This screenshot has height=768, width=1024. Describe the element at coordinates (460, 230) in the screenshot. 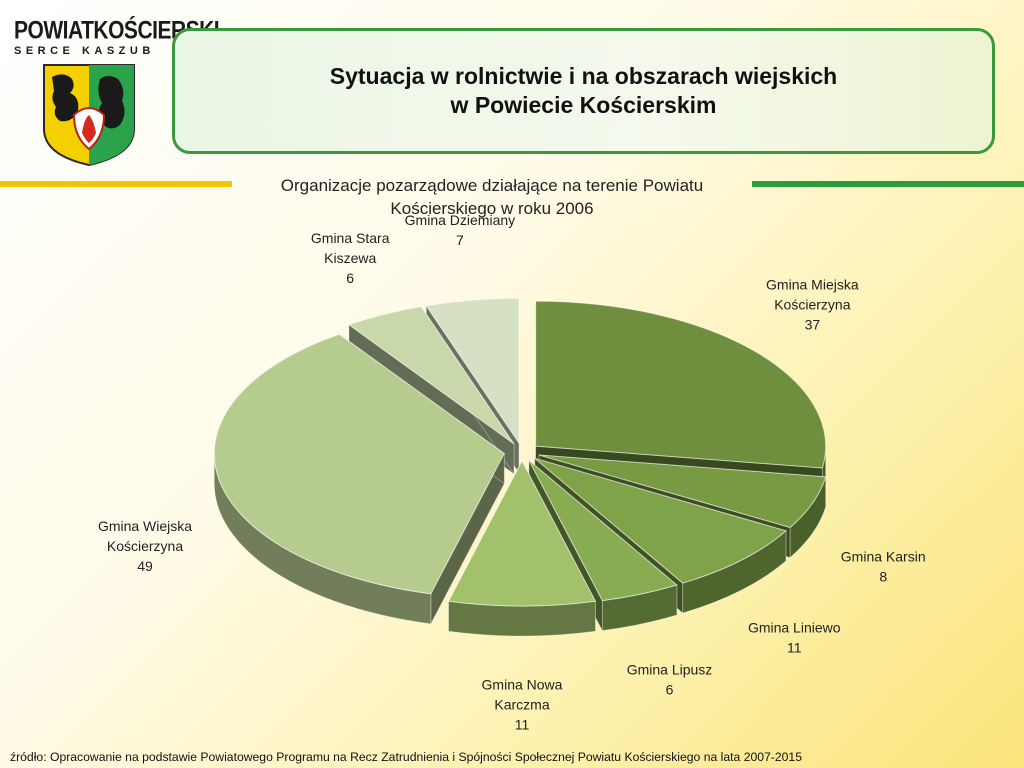

I see `pie-label-gmina-dziemiany: Gmina Dziemiany 7` at that location.